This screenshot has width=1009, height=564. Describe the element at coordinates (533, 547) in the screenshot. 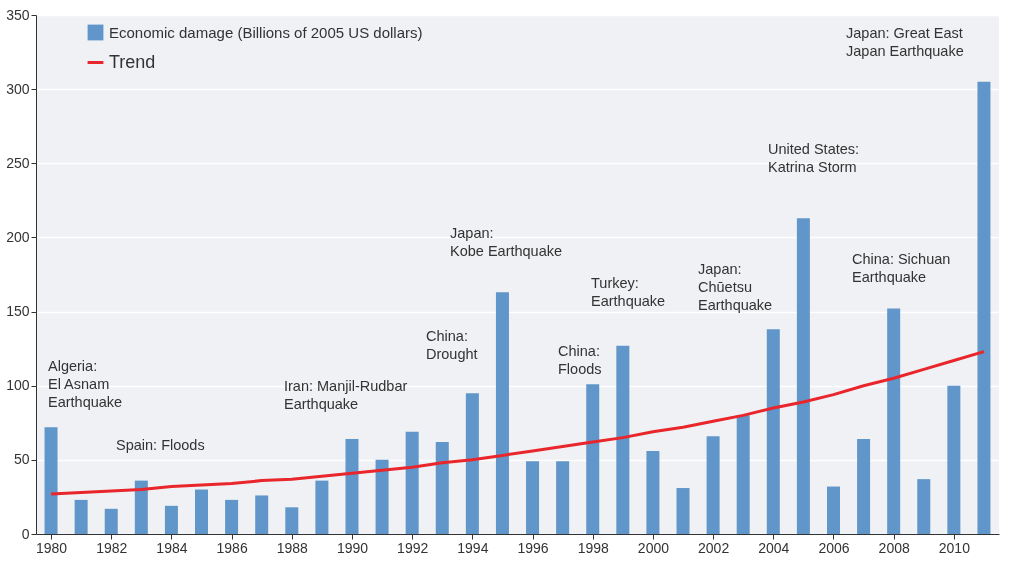

I see `x-tick-label: 1996` at that location.